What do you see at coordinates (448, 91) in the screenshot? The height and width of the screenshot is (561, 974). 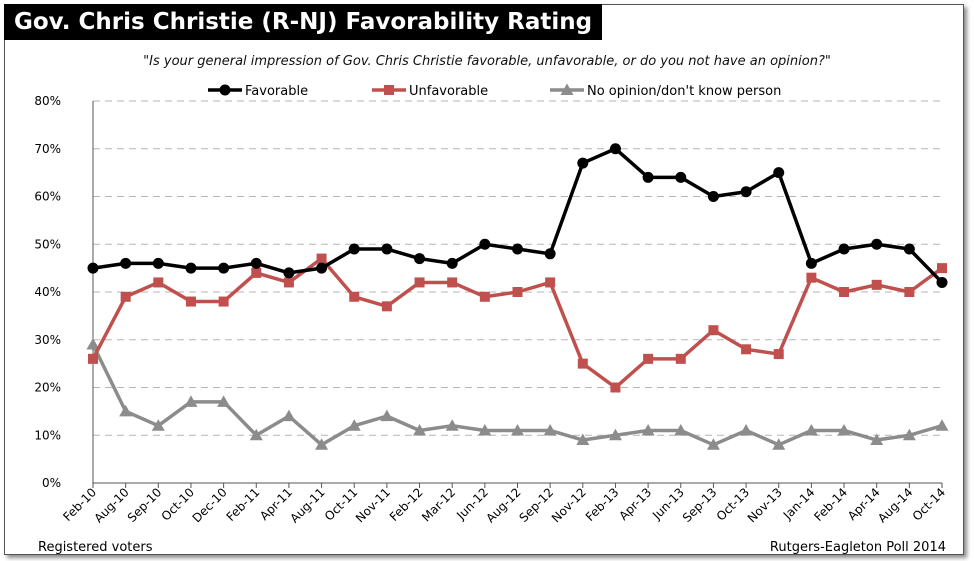 I see `legend-label-unfavorable: Unfavorable` at bounding box center [448, 91].